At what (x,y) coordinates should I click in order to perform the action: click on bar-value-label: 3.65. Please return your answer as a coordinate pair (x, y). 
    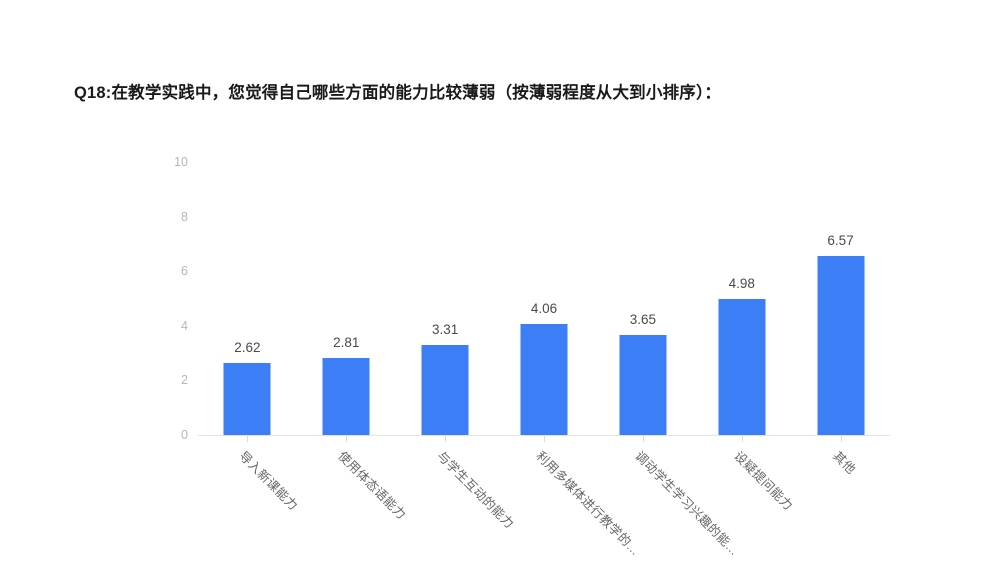
    Looking at the image, I should click on (642, 320).